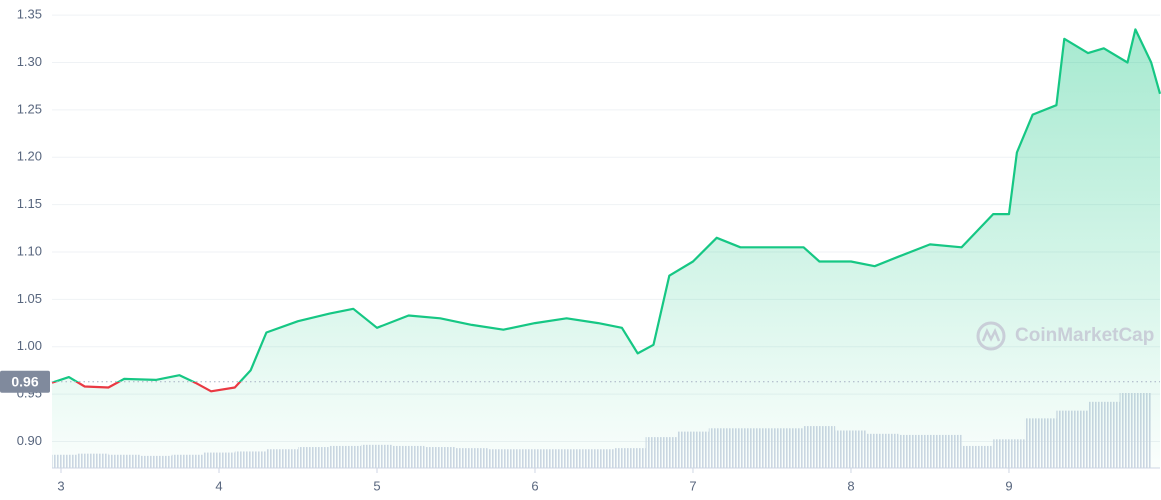 Image resolution: width=1161 pixels, height=500 pixels. What do you see at coordinates (29, 250) in the screenshot?
I see `y-tick-label: 1.10` at bounding box center [29, 250].